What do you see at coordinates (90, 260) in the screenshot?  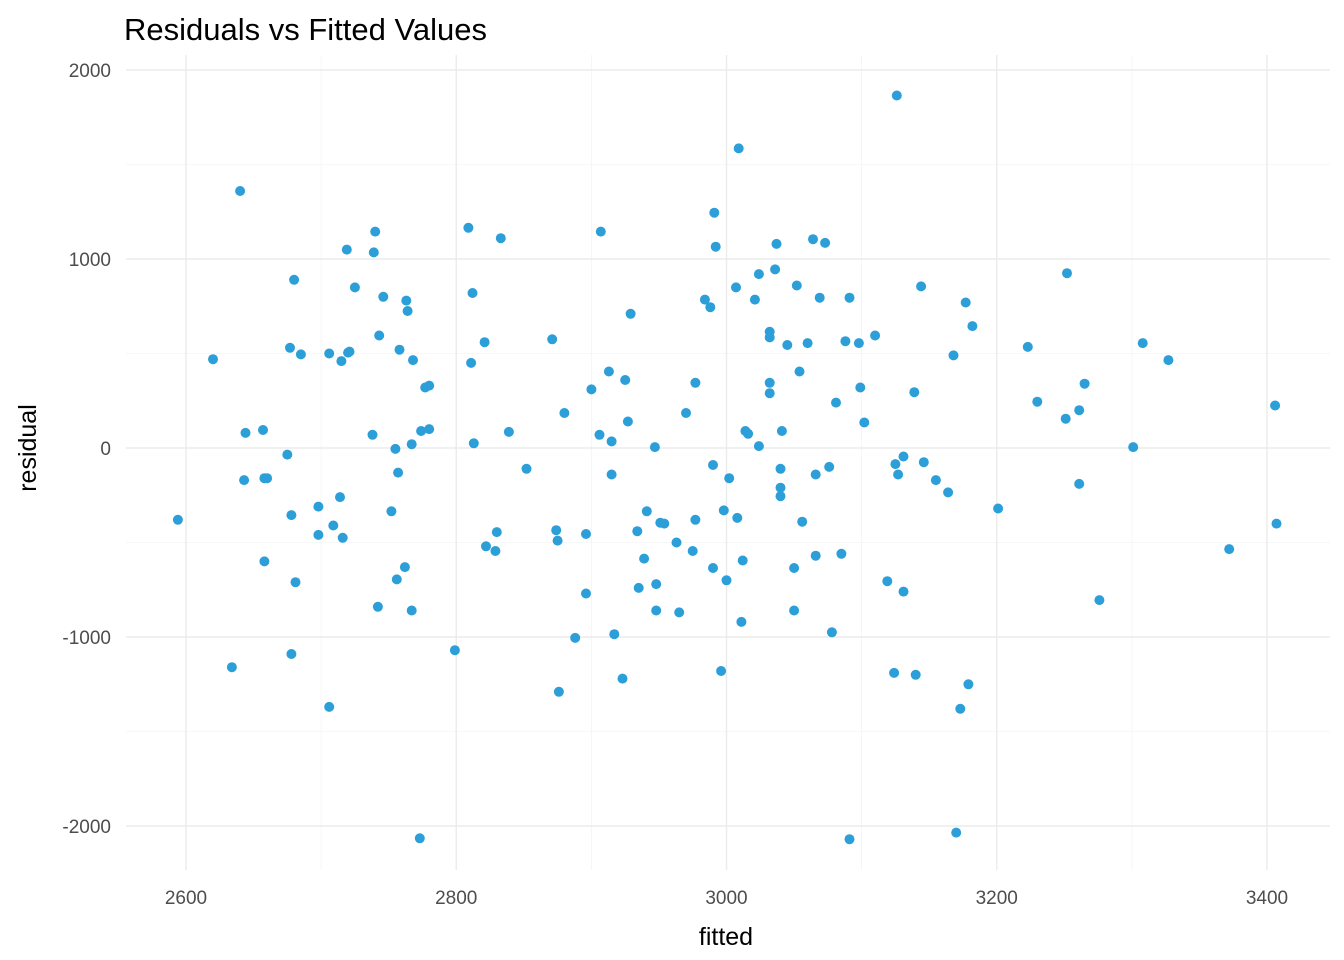 I see `y-tick-label: 1000` at bounding box center [90, 260].